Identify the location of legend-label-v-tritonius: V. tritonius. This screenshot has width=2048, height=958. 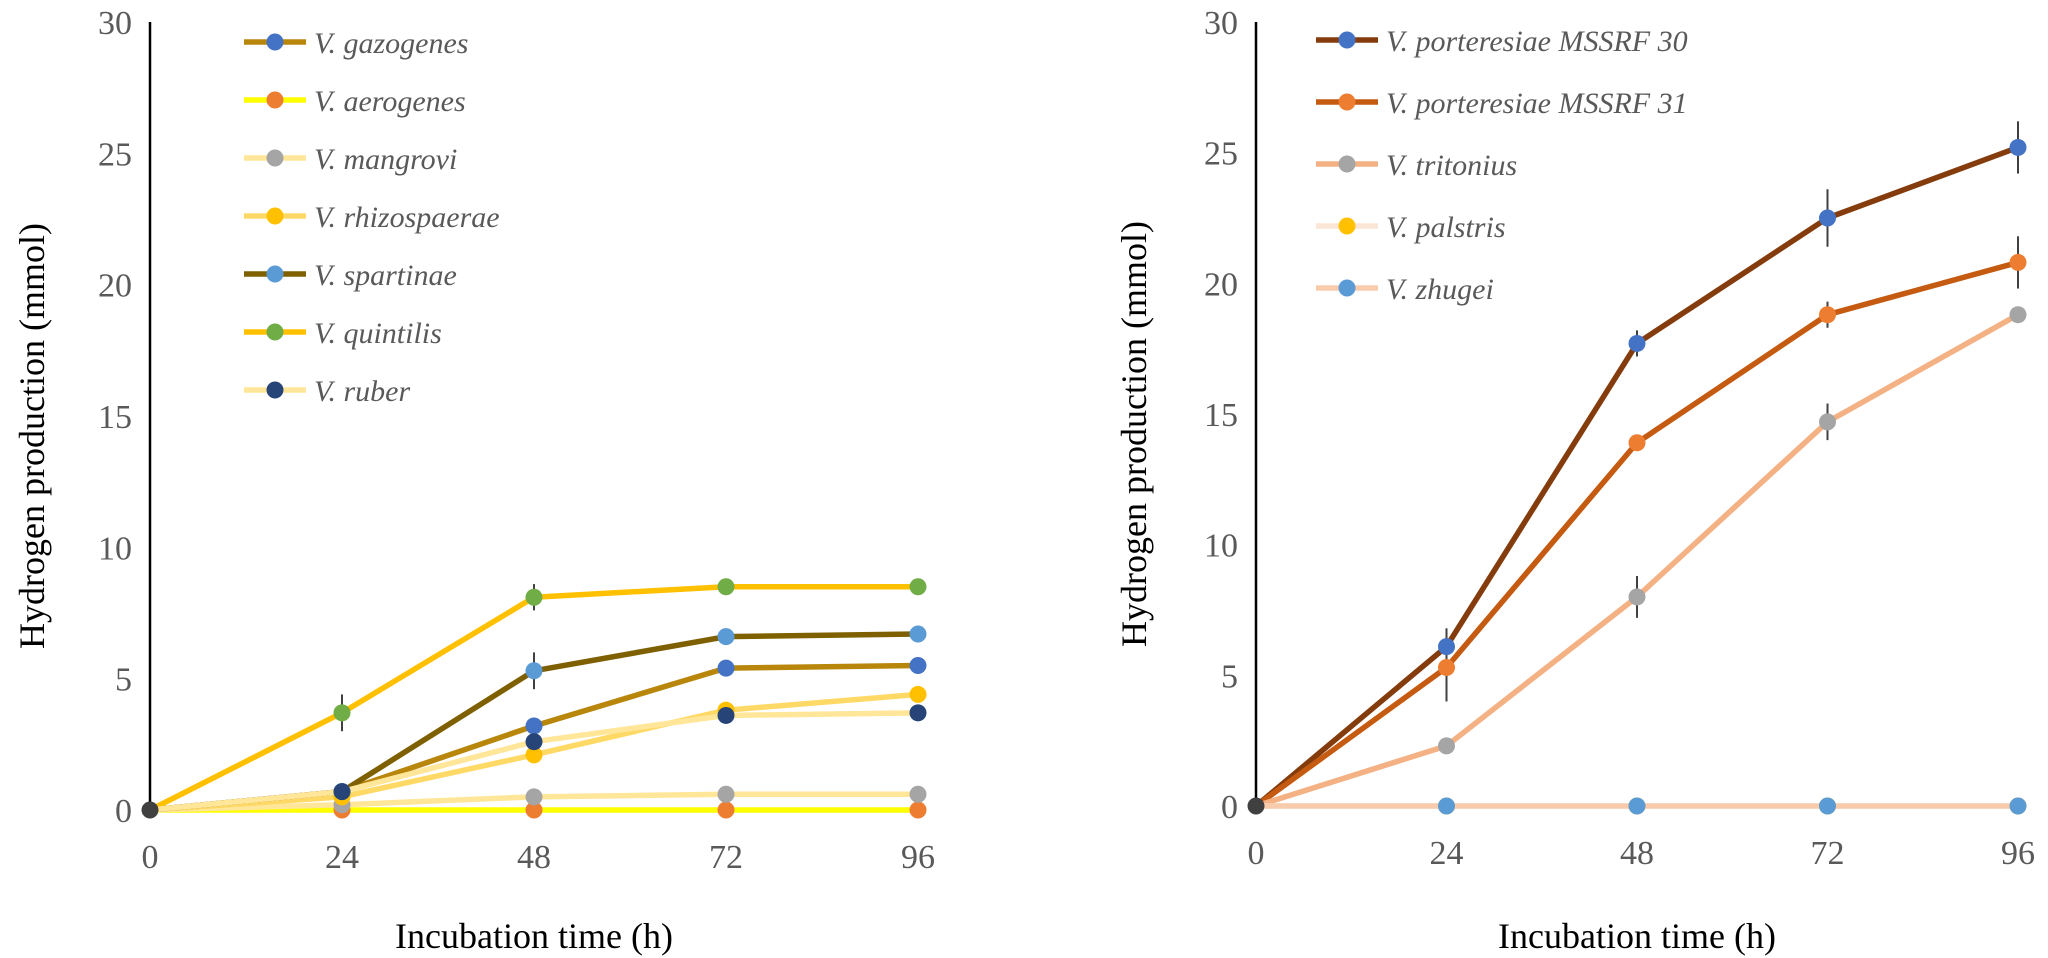
(1451, 165).